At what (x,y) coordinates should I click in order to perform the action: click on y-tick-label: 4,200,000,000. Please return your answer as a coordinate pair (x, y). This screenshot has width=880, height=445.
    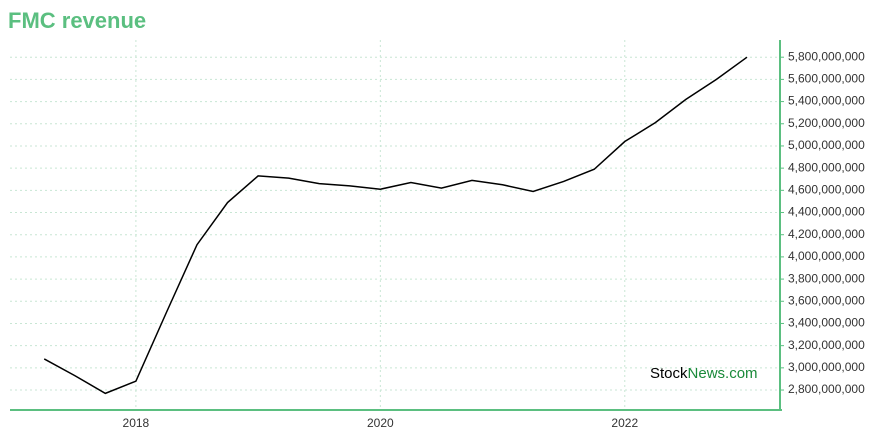
    Looking at the image, I should click on (826, 234).